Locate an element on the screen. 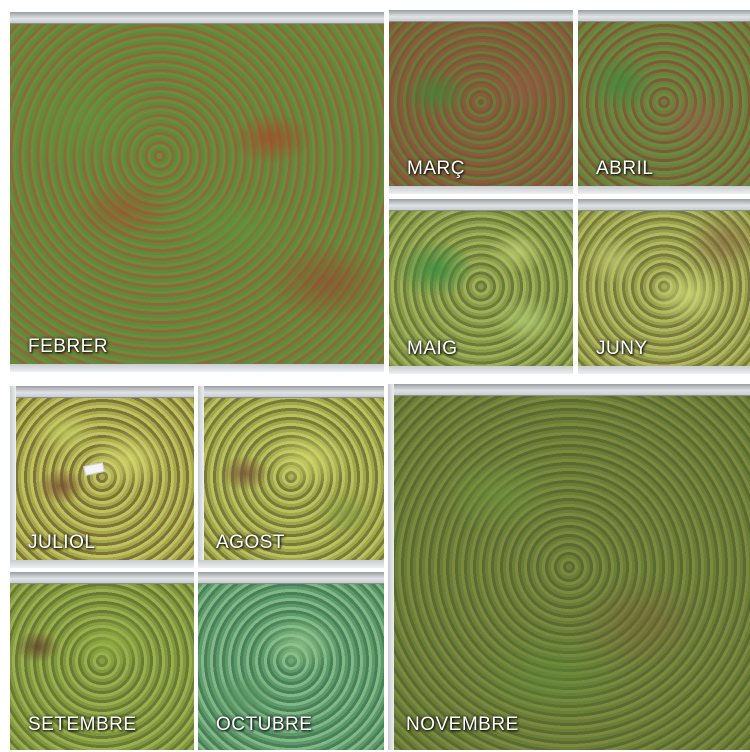  month-label-setembre: SETEMBRE is located at coordinates (82, 724).